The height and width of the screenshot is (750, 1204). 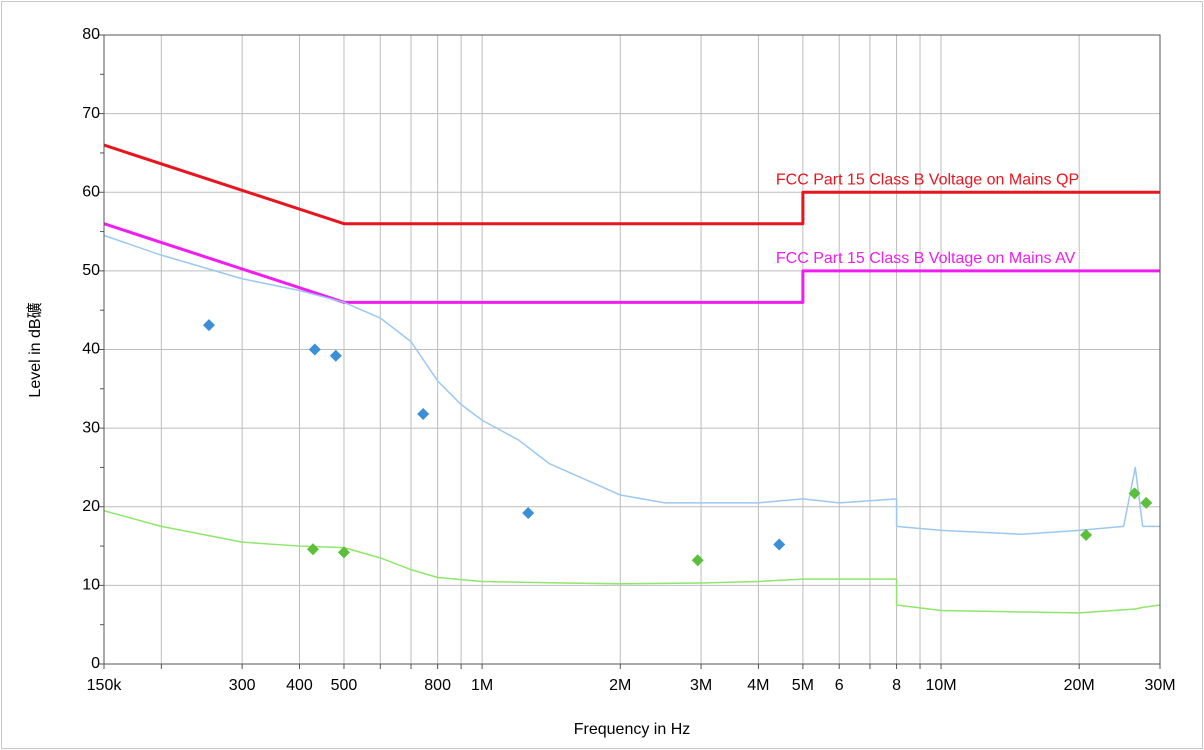 I want to click on y-tick-label: 10, so click(x=91, y=585).